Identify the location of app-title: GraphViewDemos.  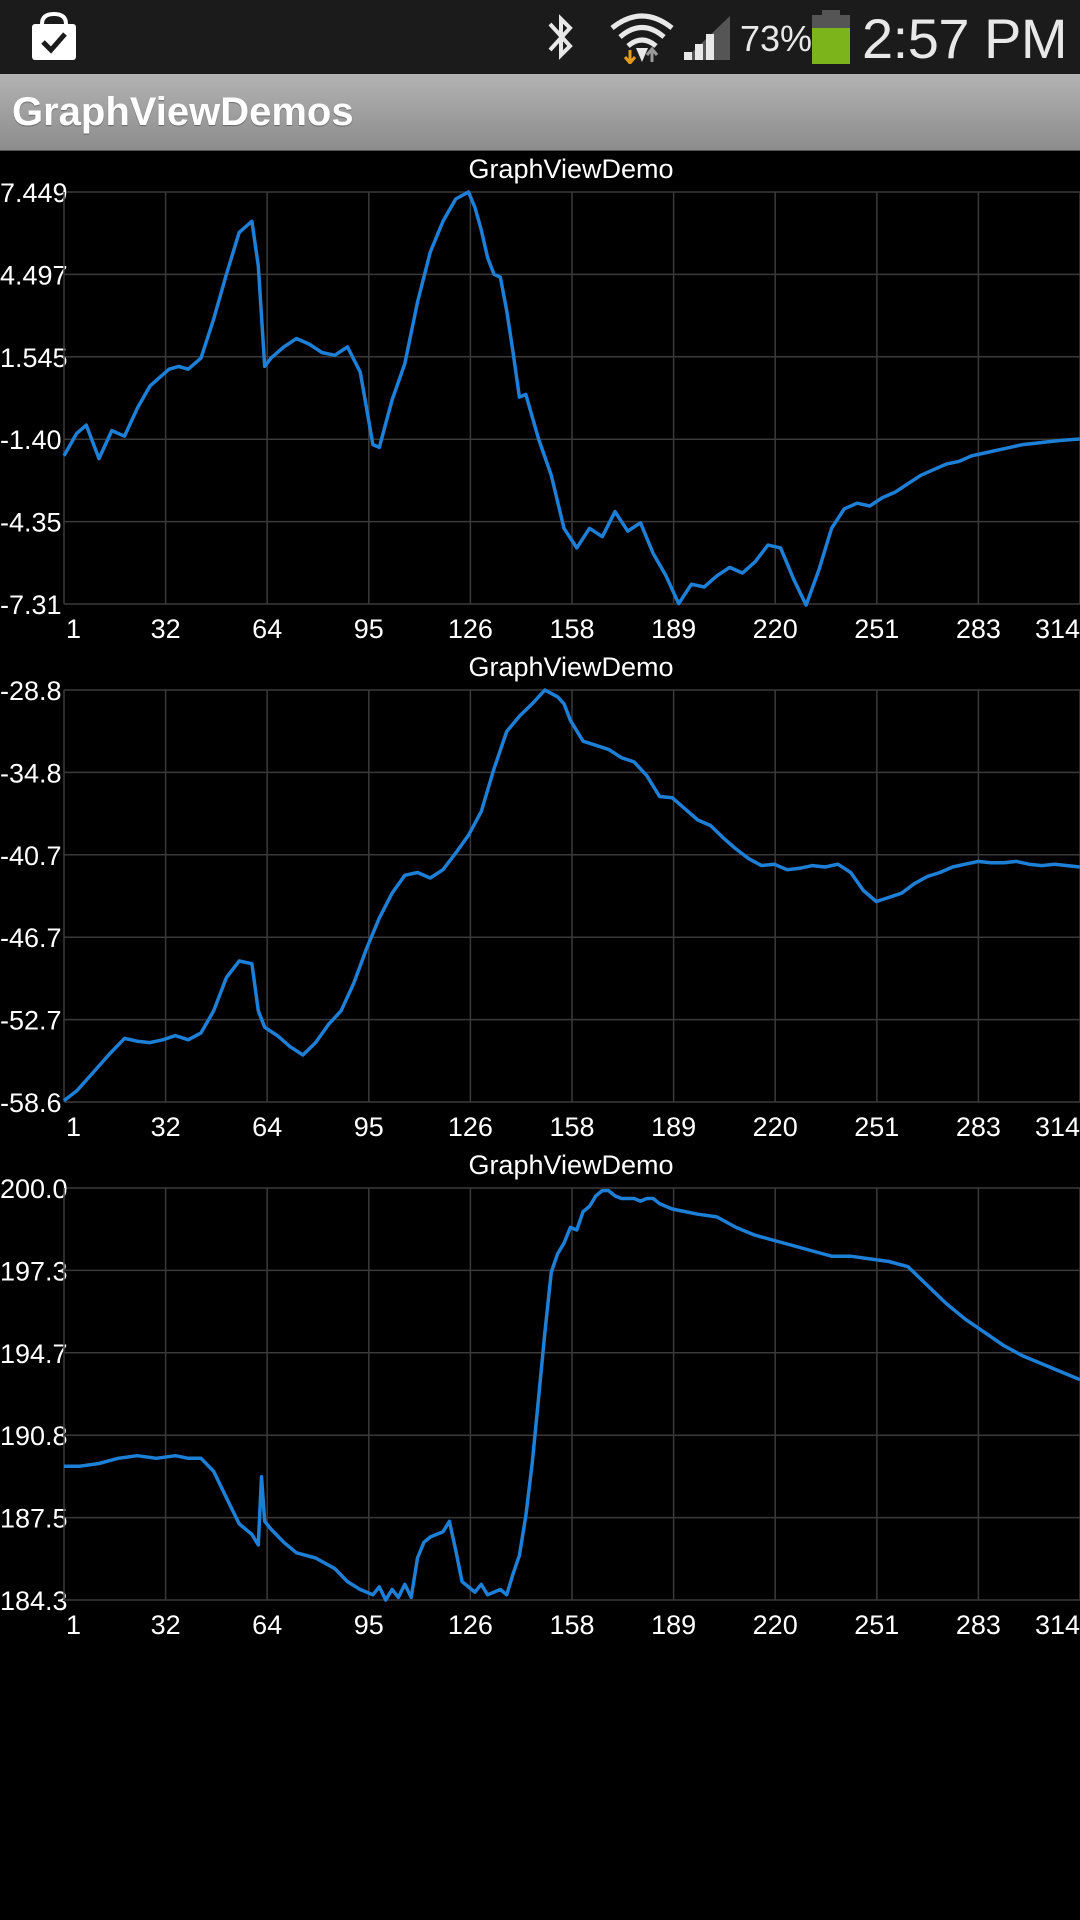
(183, 112).